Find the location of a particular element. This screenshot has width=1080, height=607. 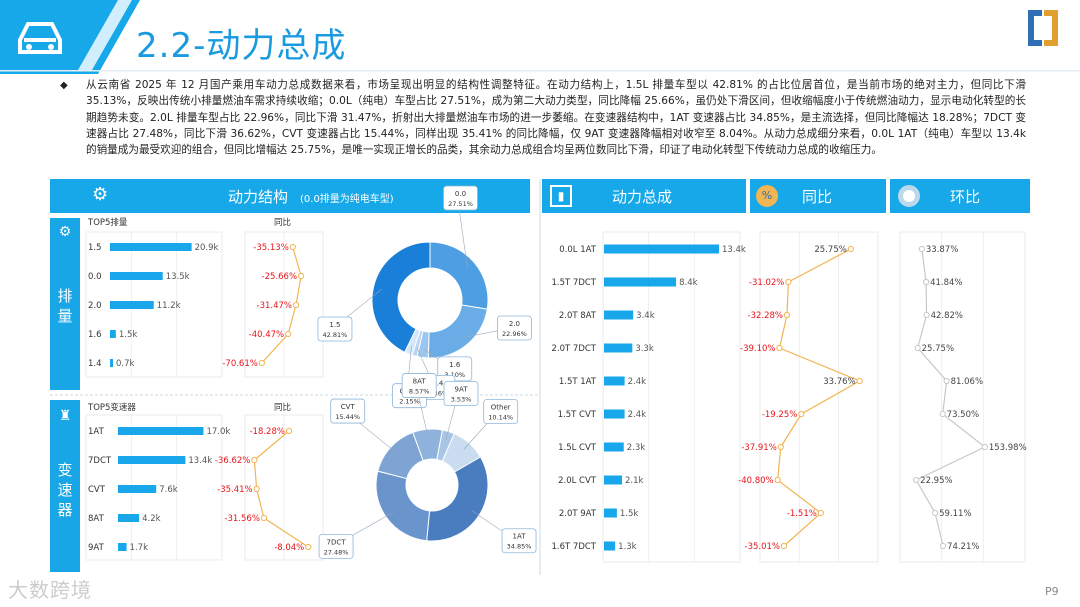

side-label-transmission-box: ♜ 变速器 is located at coordinates (65, 486).